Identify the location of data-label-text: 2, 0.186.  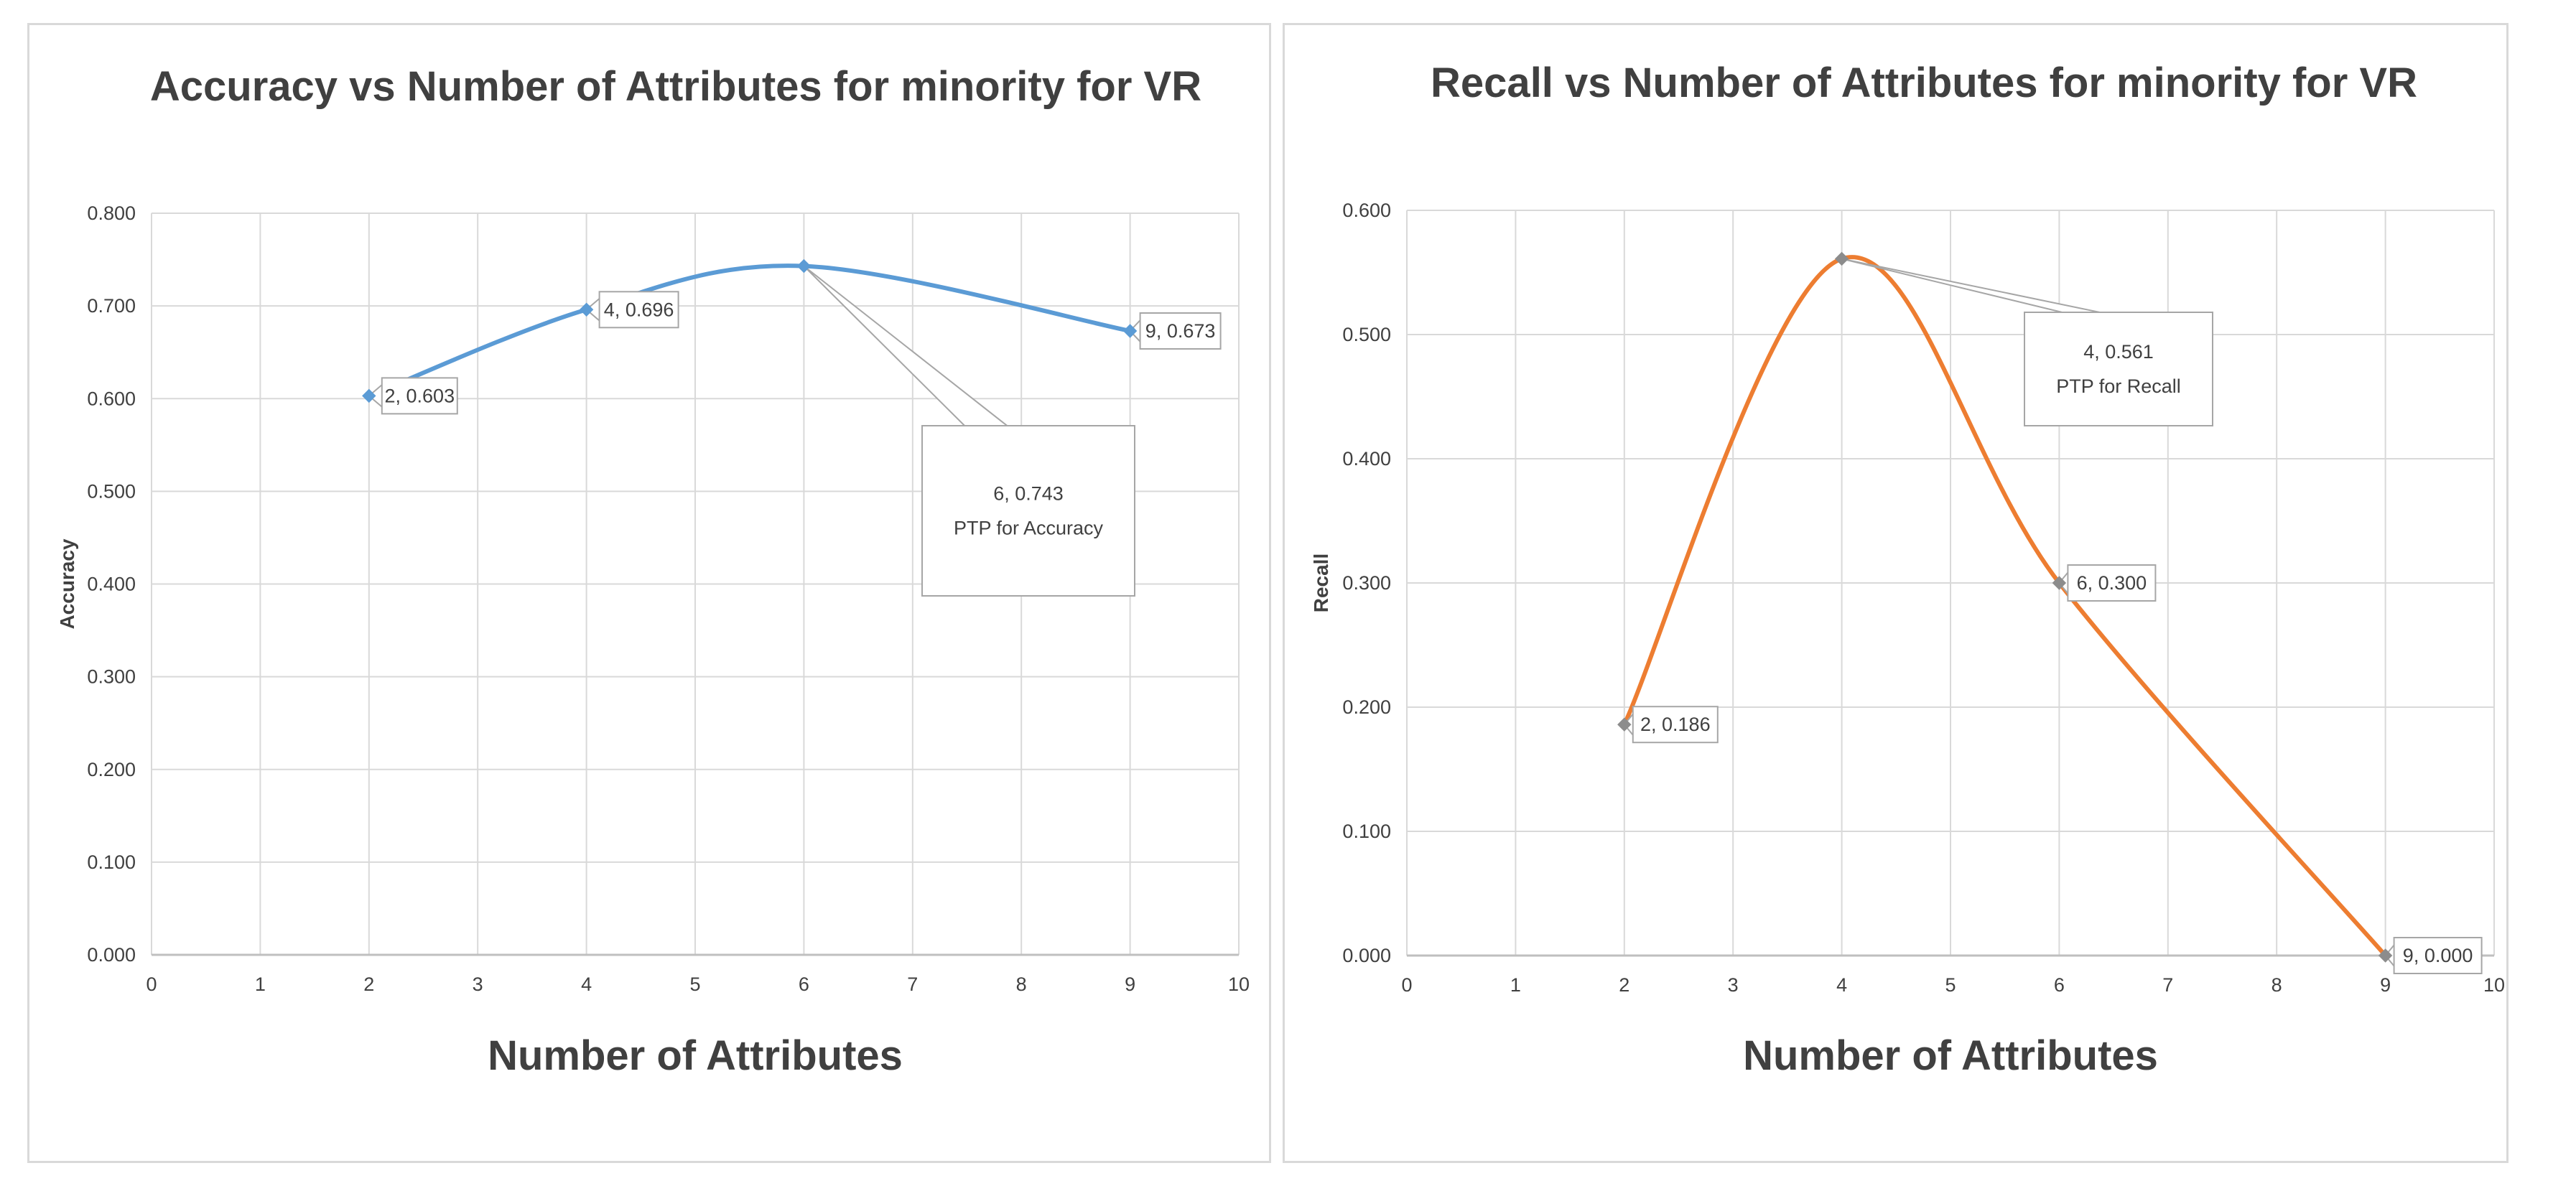
(1675, 724).